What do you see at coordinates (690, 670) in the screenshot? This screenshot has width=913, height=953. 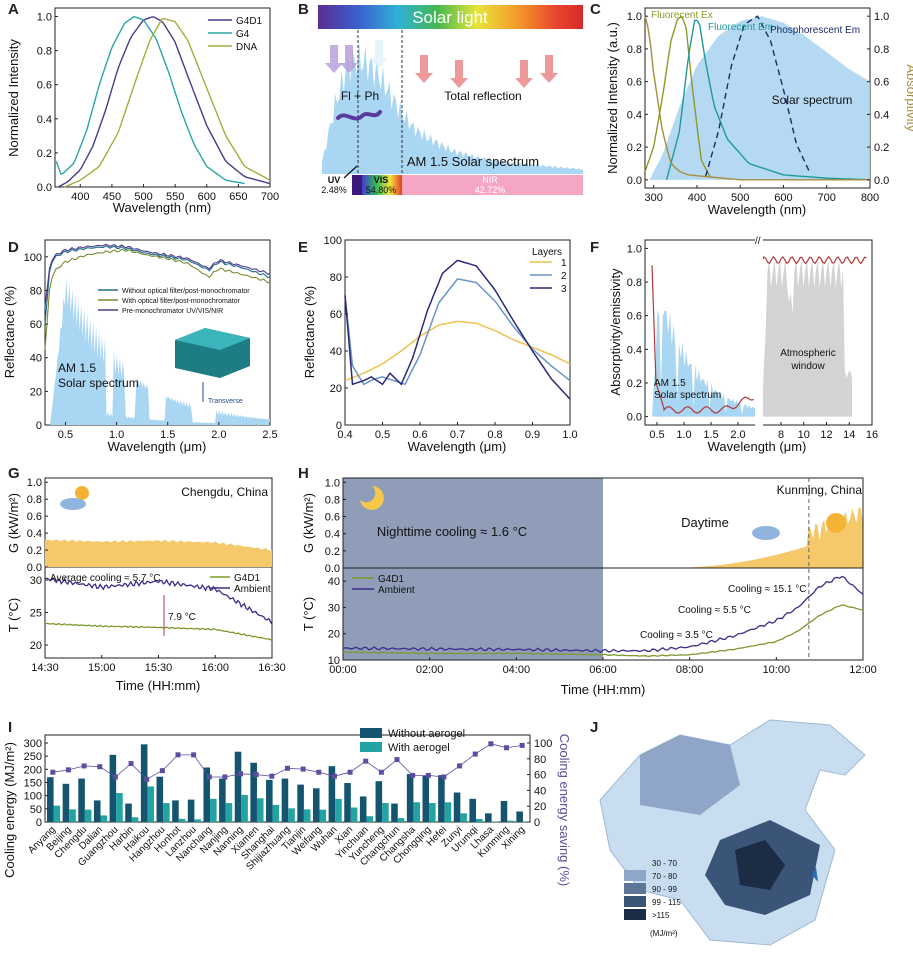 I see `panel-h-x-tick: 08:00` at bounding box center [690, 670].